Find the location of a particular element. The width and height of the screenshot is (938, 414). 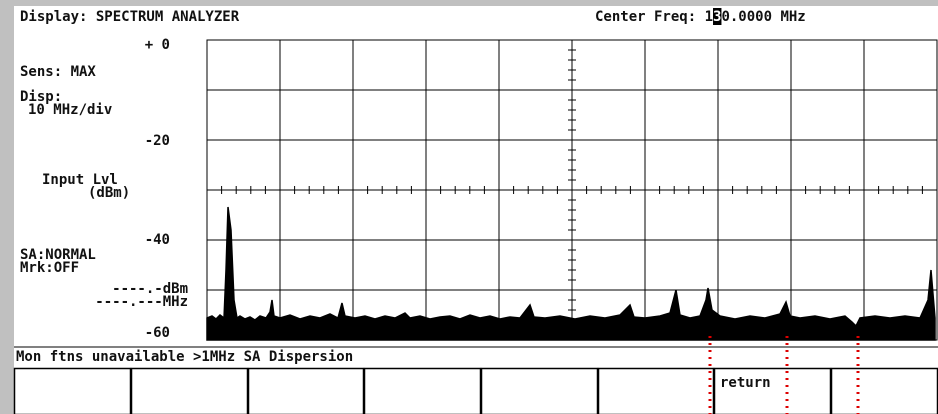

softkey-row is located at coordinates (475, 390).